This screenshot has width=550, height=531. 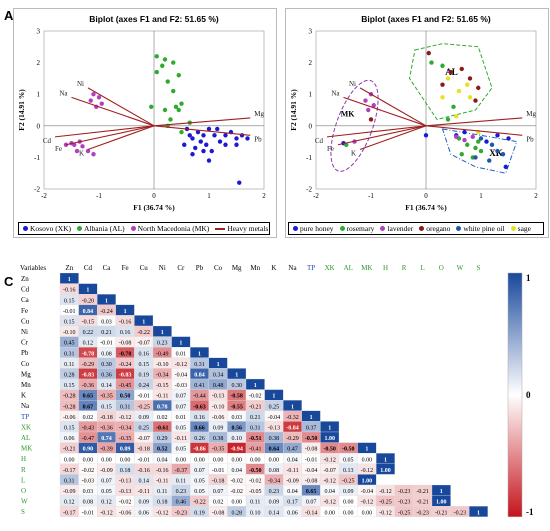 What do you see at coordinates (480, 228) in the screenshot?
I see `legend-item: white pine oil` at bounding box center [480, 228].